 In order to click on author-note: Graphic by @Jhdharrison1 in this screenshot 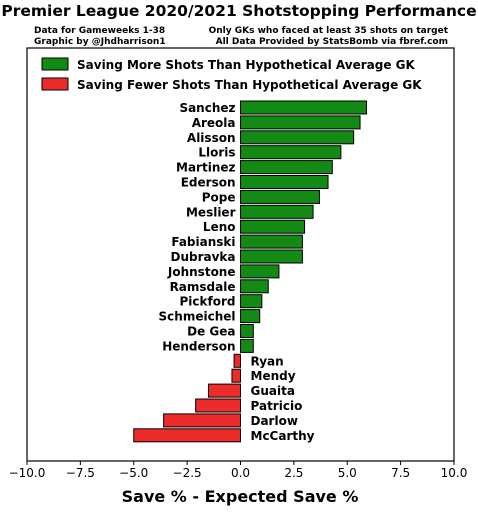, I will do `click(100, 42)`.